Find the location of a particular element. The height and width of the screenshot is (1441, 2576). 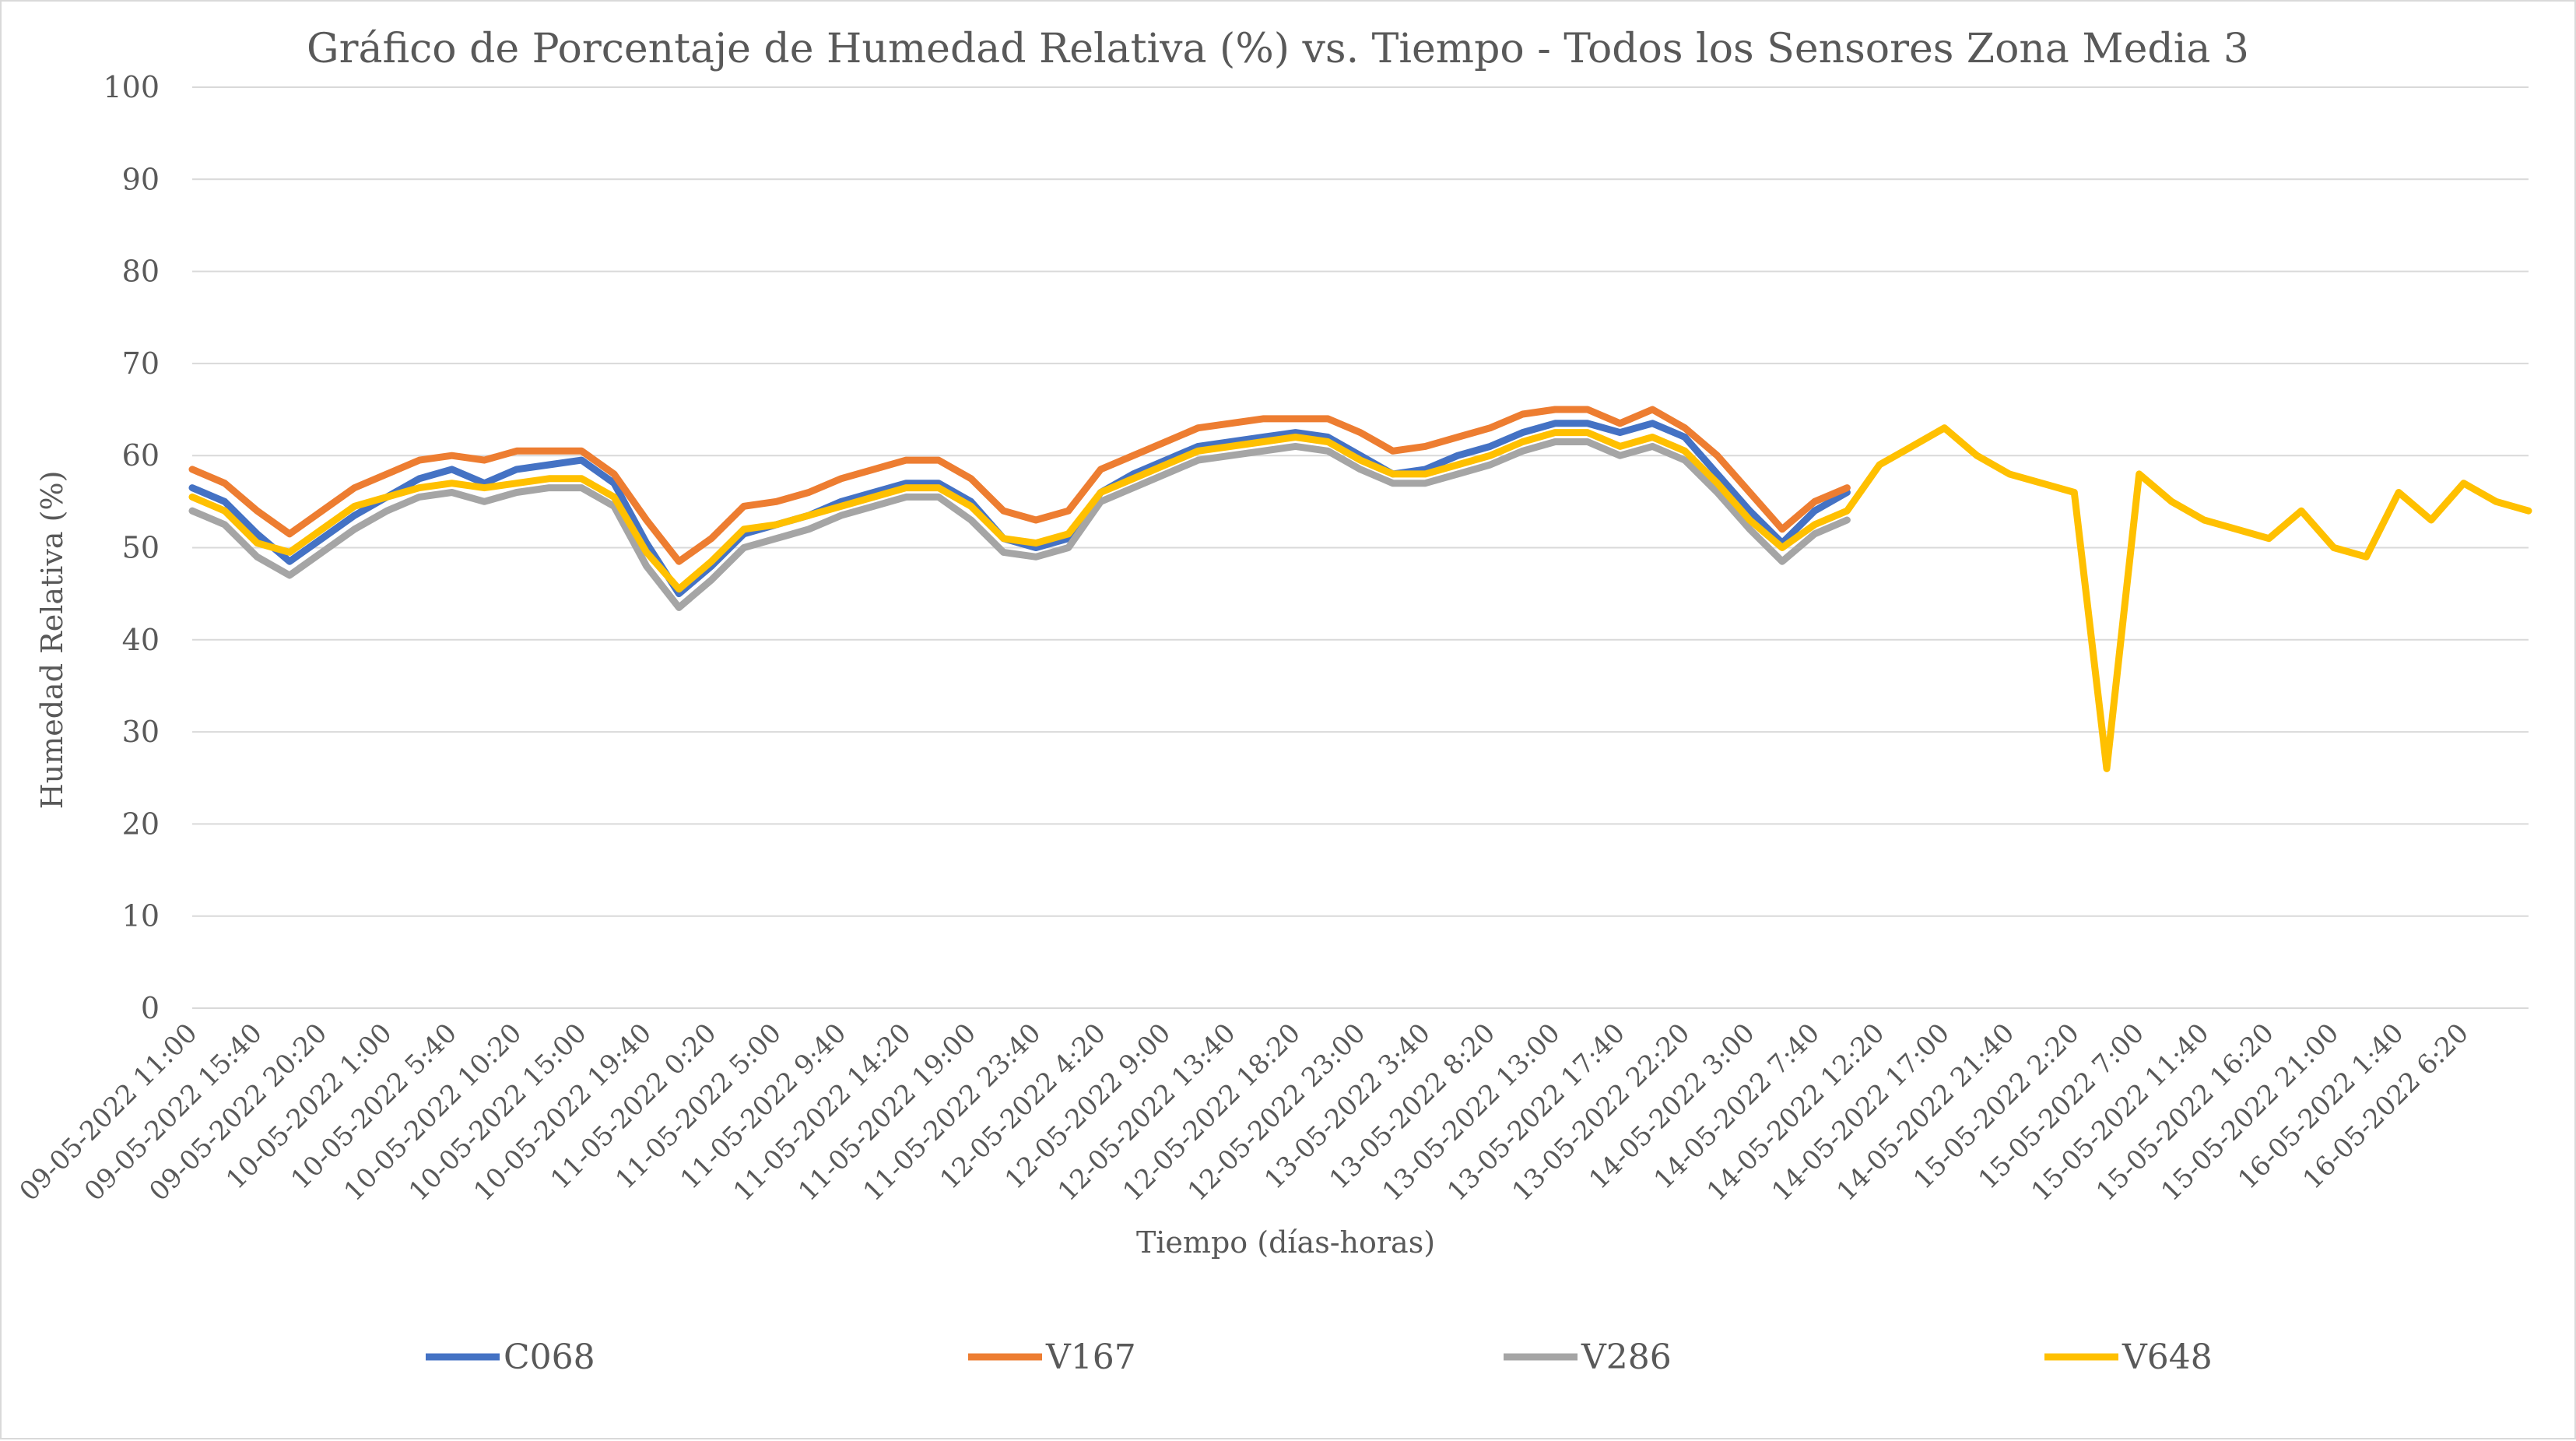

series-line-v286 is located at coordinates (1020, 524).